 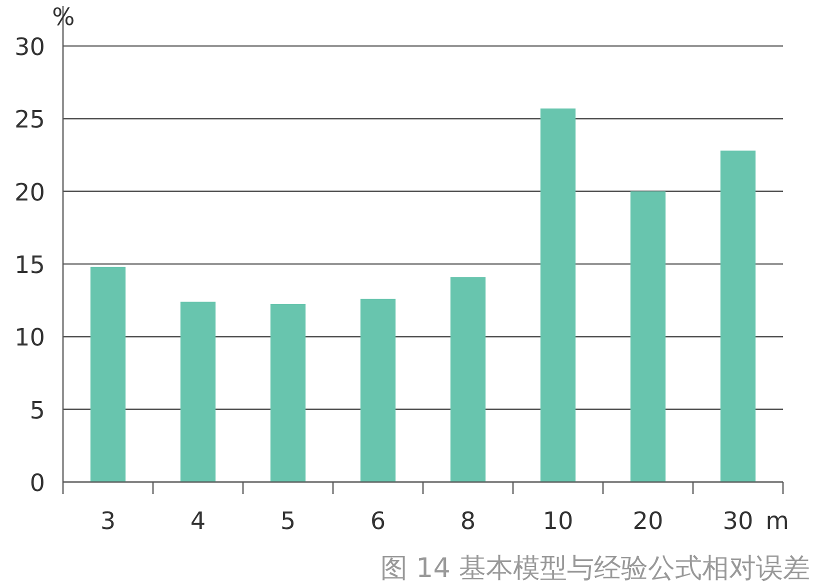 What do you see at coordinates (37, 410) in the screenshot?
I see `ytick: 5` at bounding box center [37, 410].